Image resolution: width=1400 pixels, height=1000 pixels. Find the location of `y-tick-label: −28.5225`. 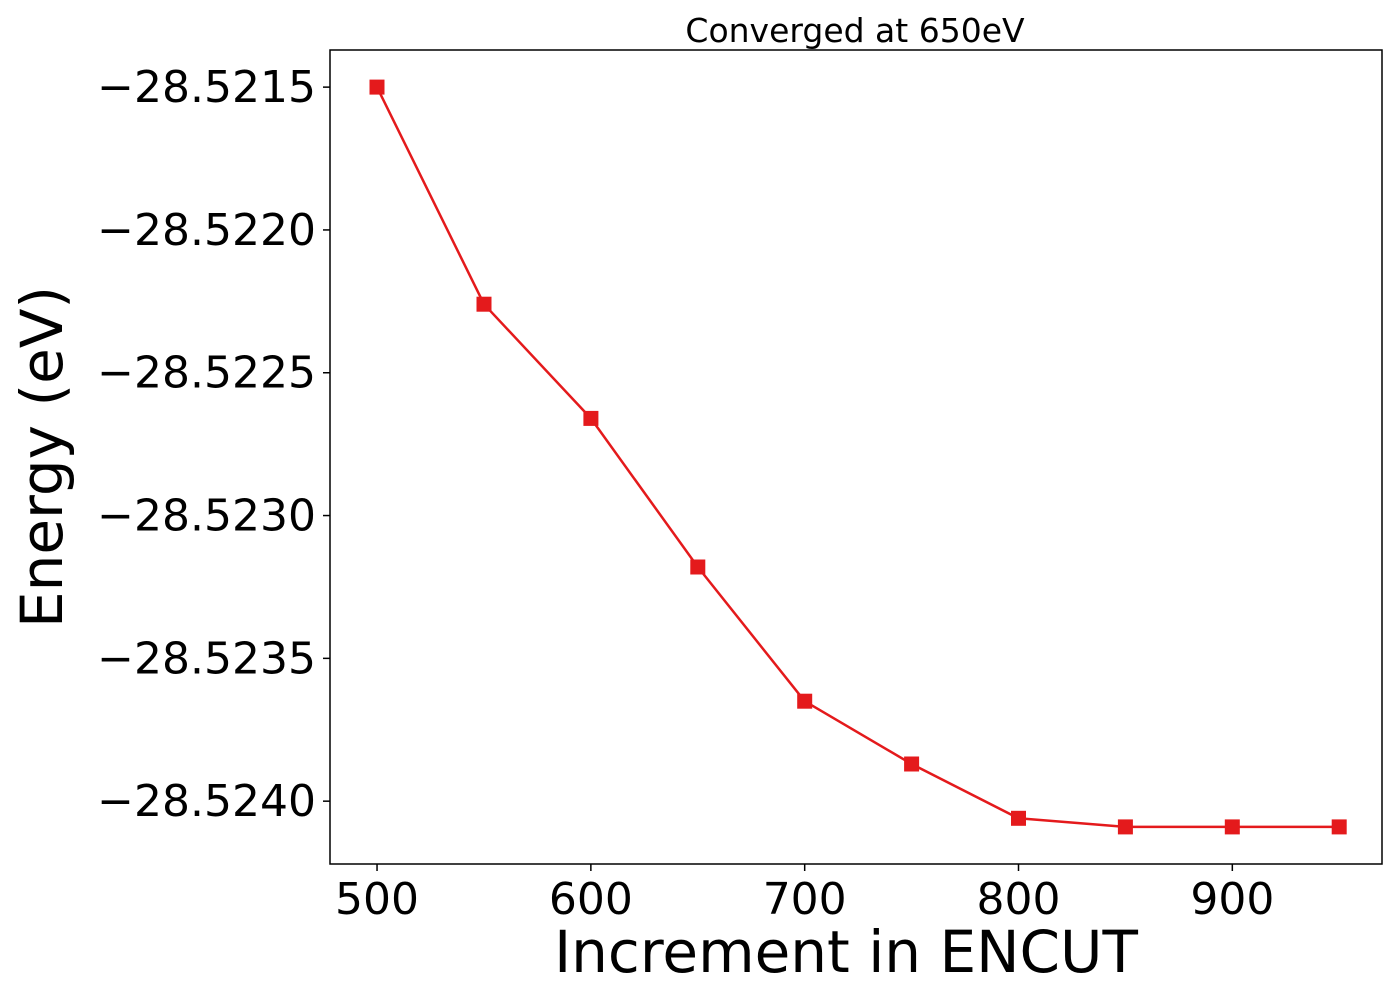

y-tick-label: −28.5225 is located at coordinates (206, 373).